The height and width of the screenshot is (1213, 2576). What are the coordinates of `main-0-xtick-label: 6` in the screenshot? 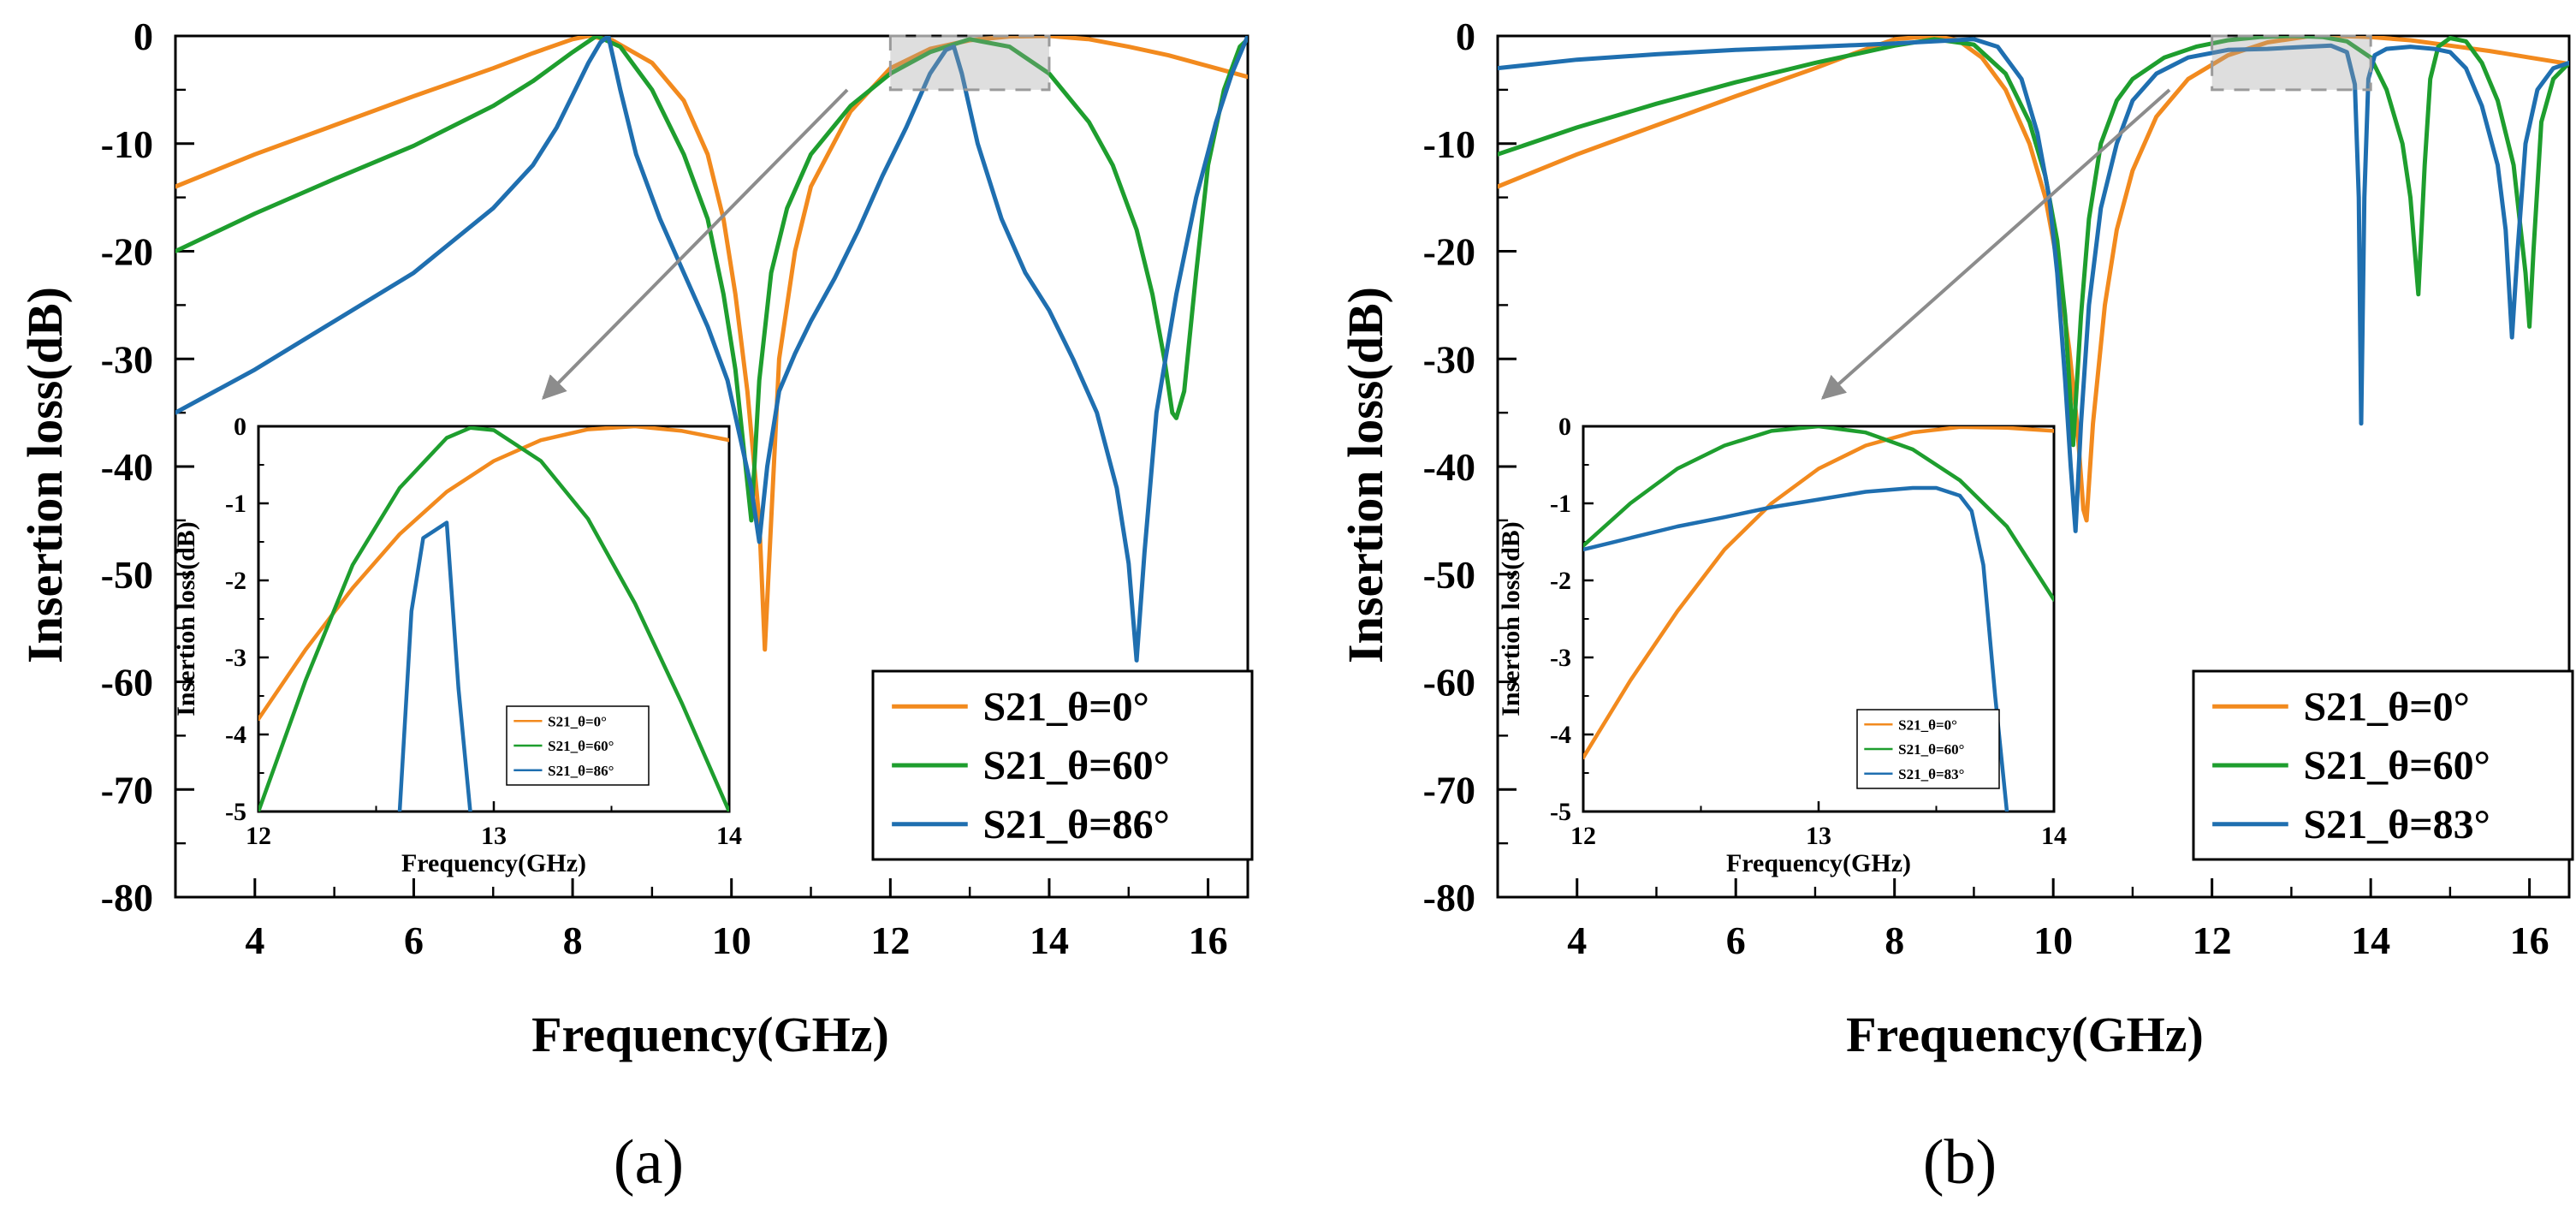 It's located at (414, 940).